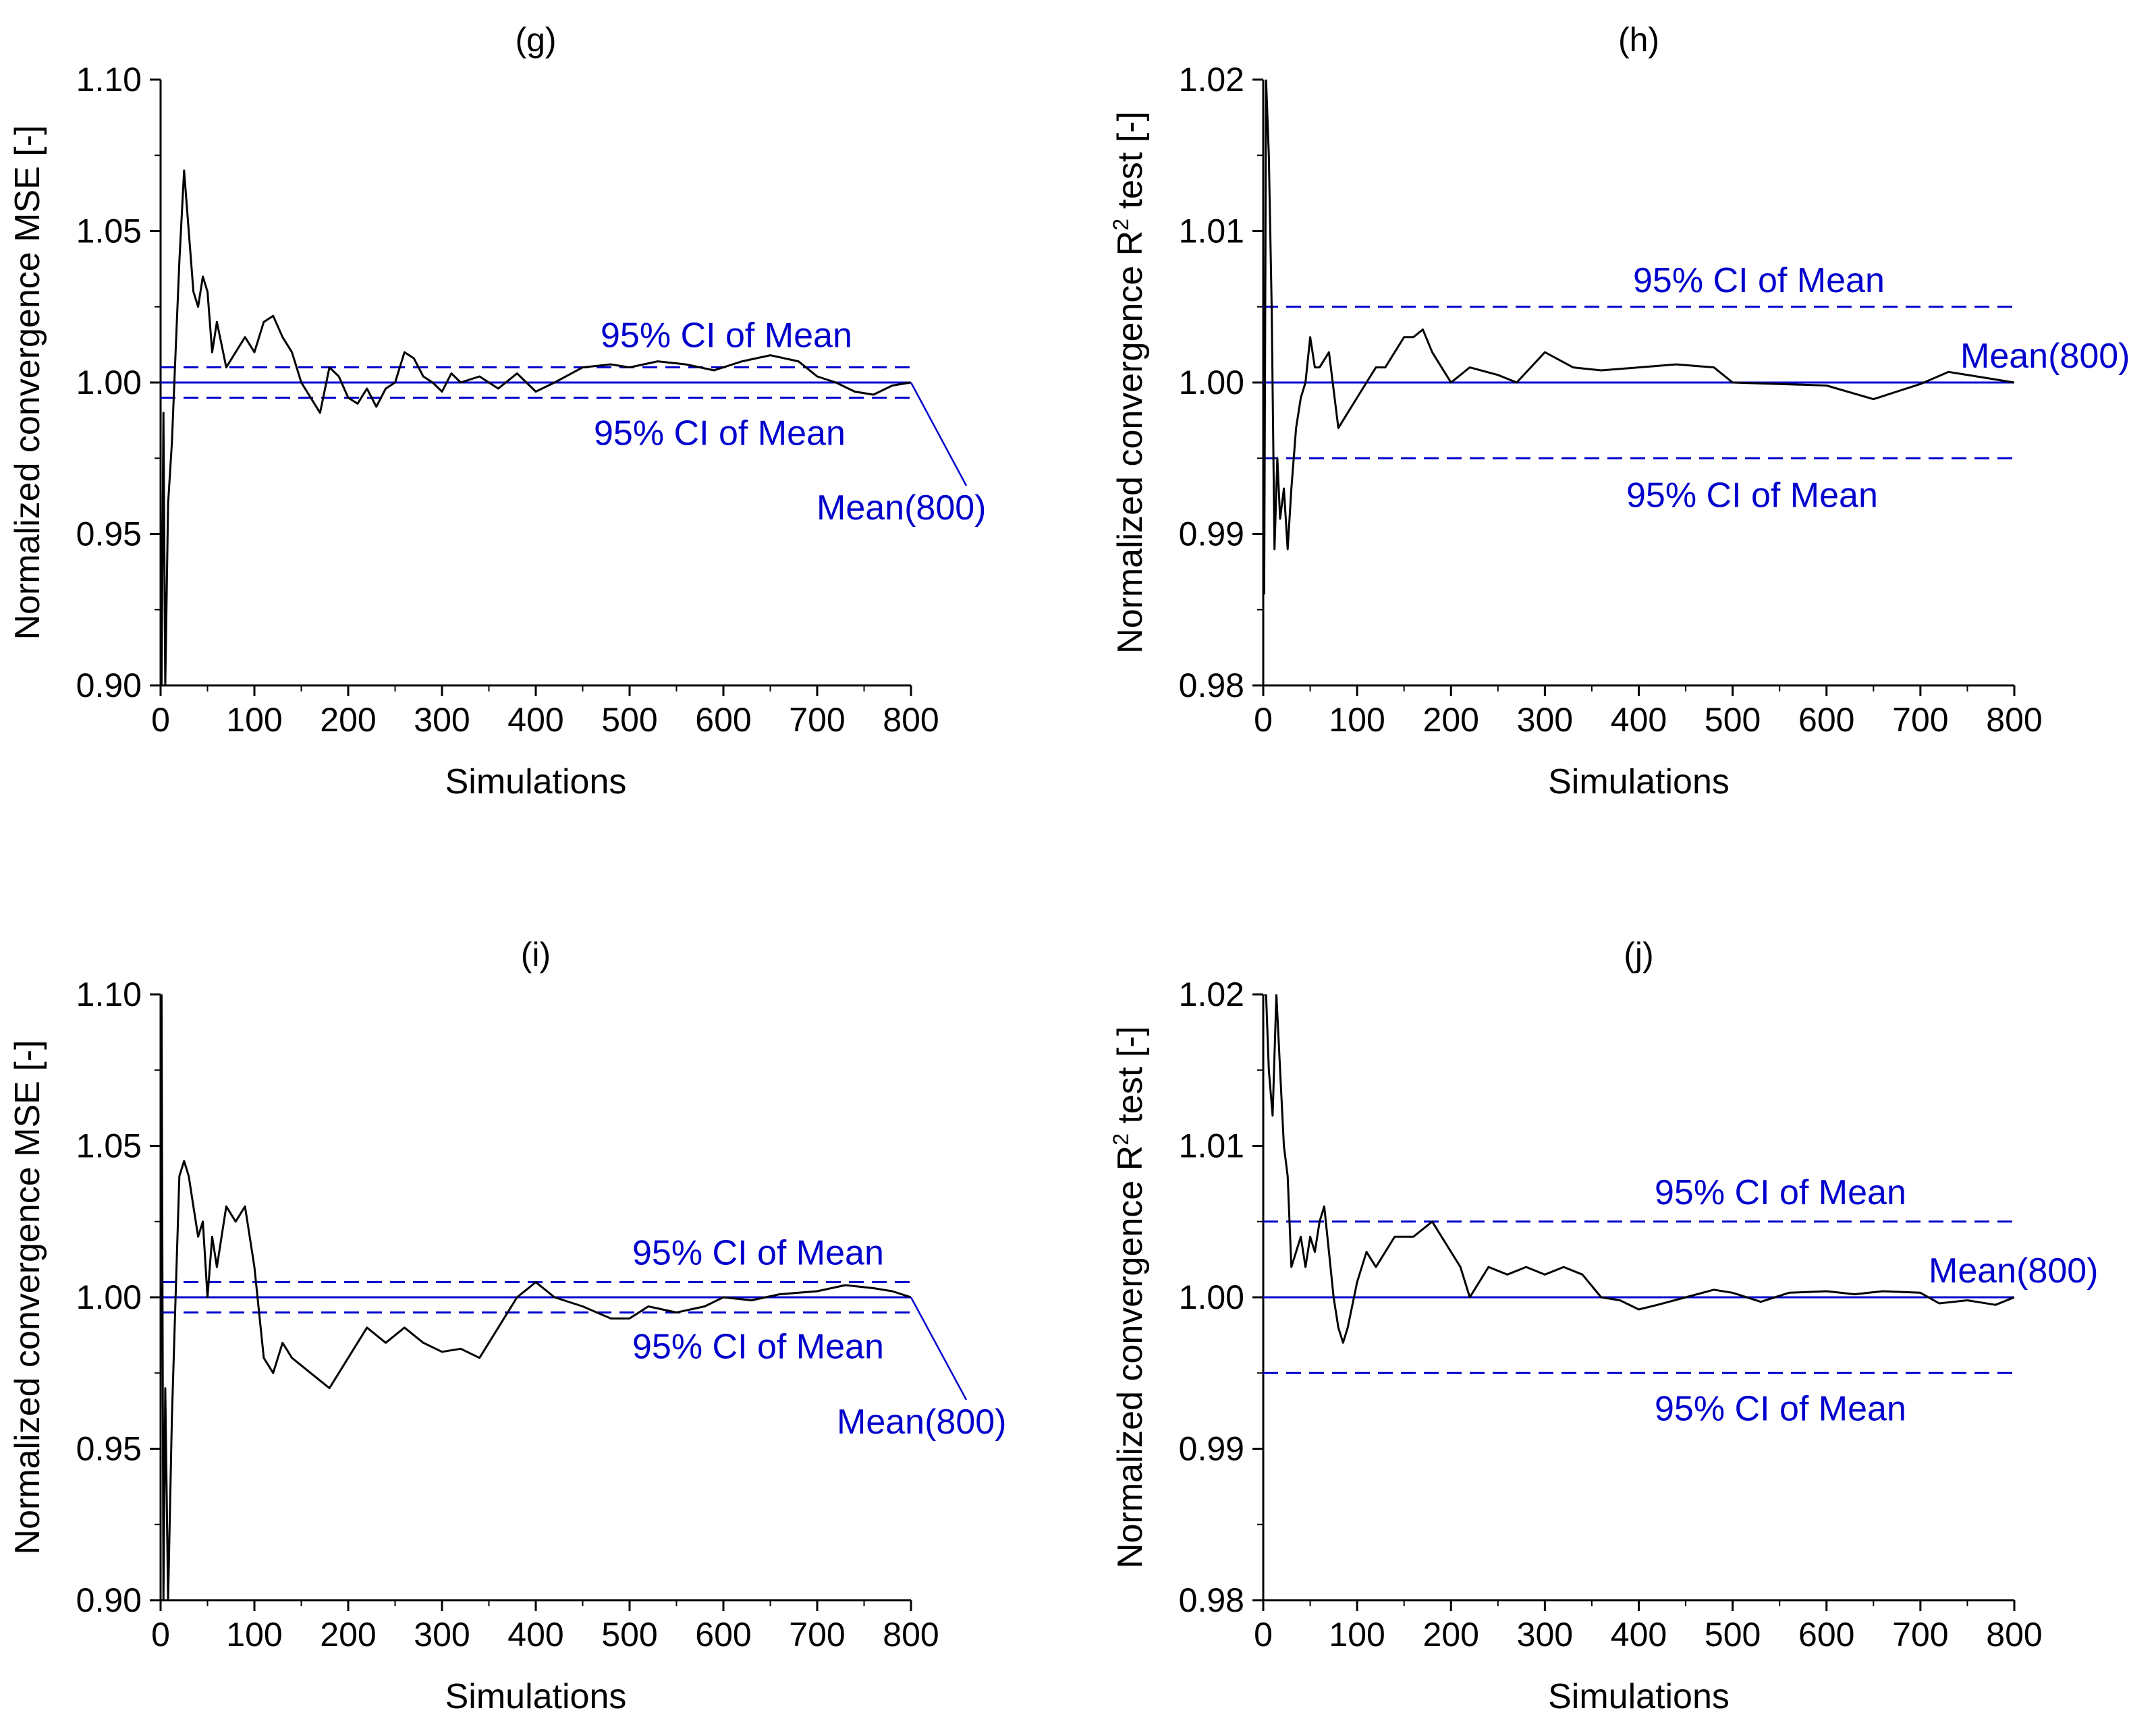  I want to click on panel-title: (j), so click(1638, 954).